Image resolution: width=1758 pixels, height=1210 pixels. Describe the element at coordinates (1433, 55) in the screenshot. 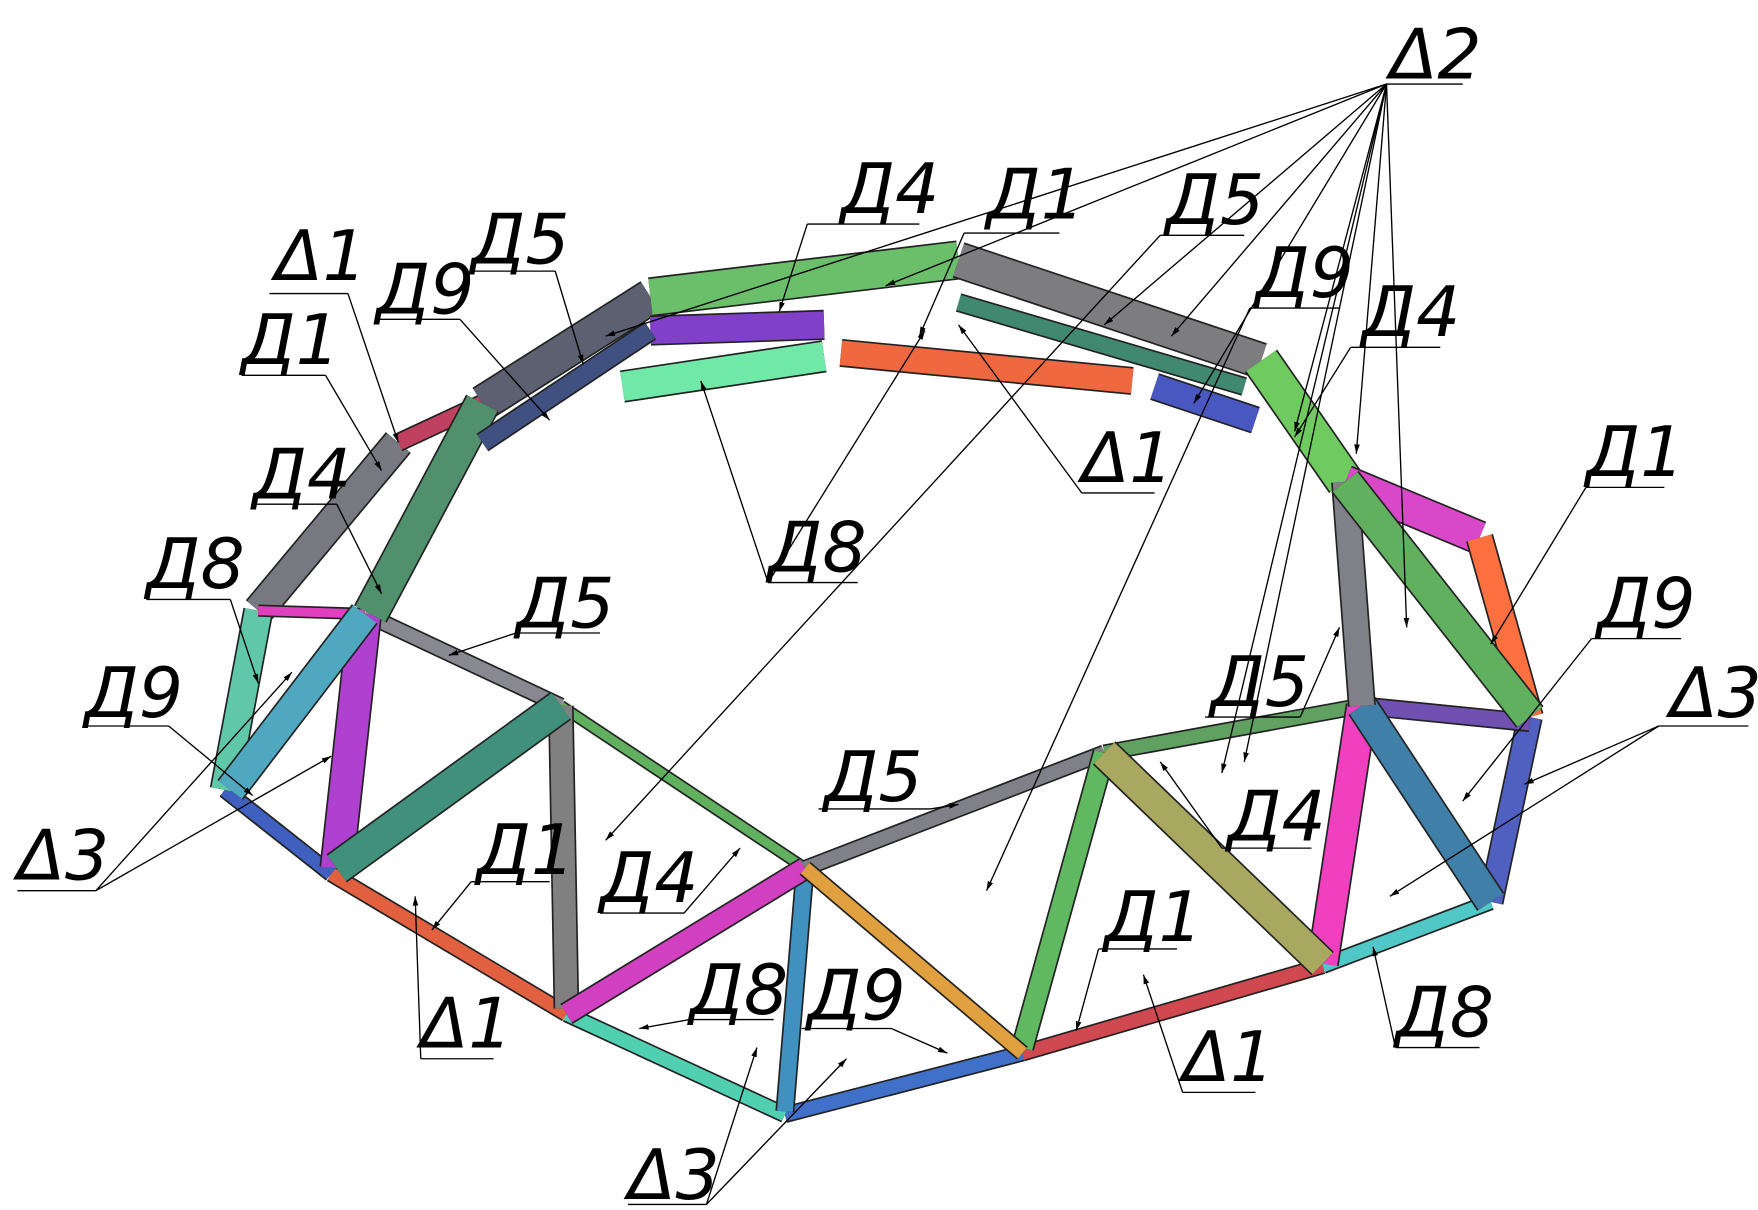

I see `part-label: Δ2` at that location.